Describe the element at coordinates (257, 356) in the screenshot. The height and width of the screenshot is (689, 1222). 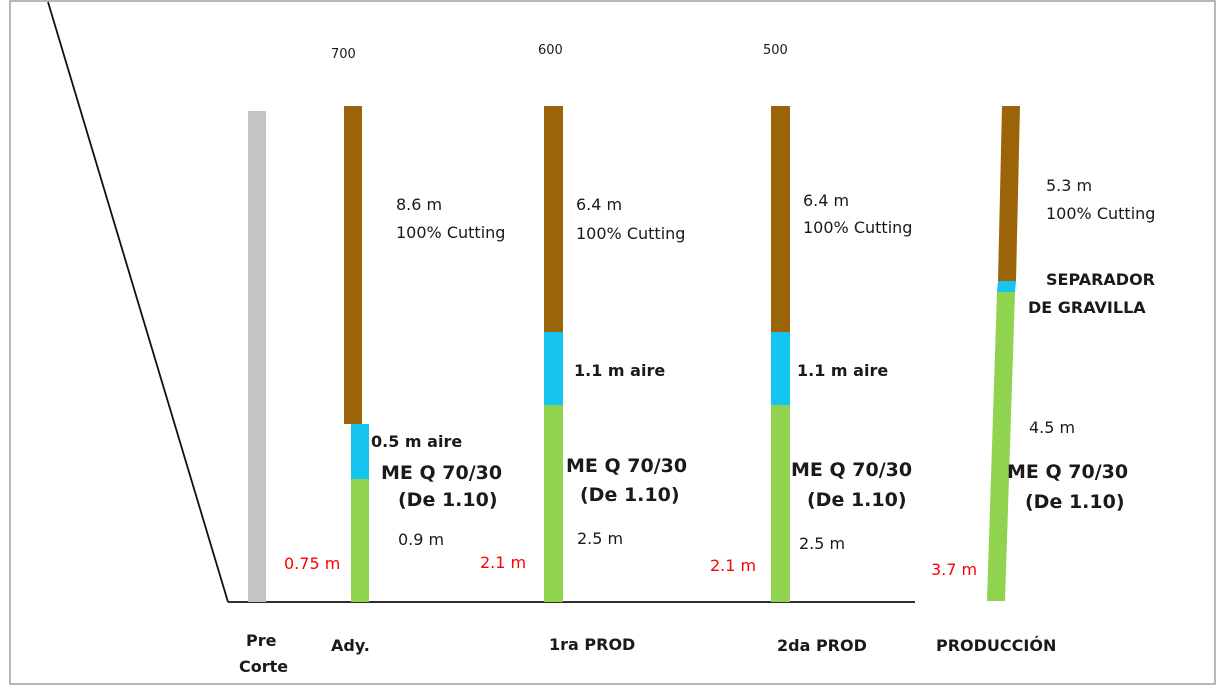
I see `precorte-hole` at that location.